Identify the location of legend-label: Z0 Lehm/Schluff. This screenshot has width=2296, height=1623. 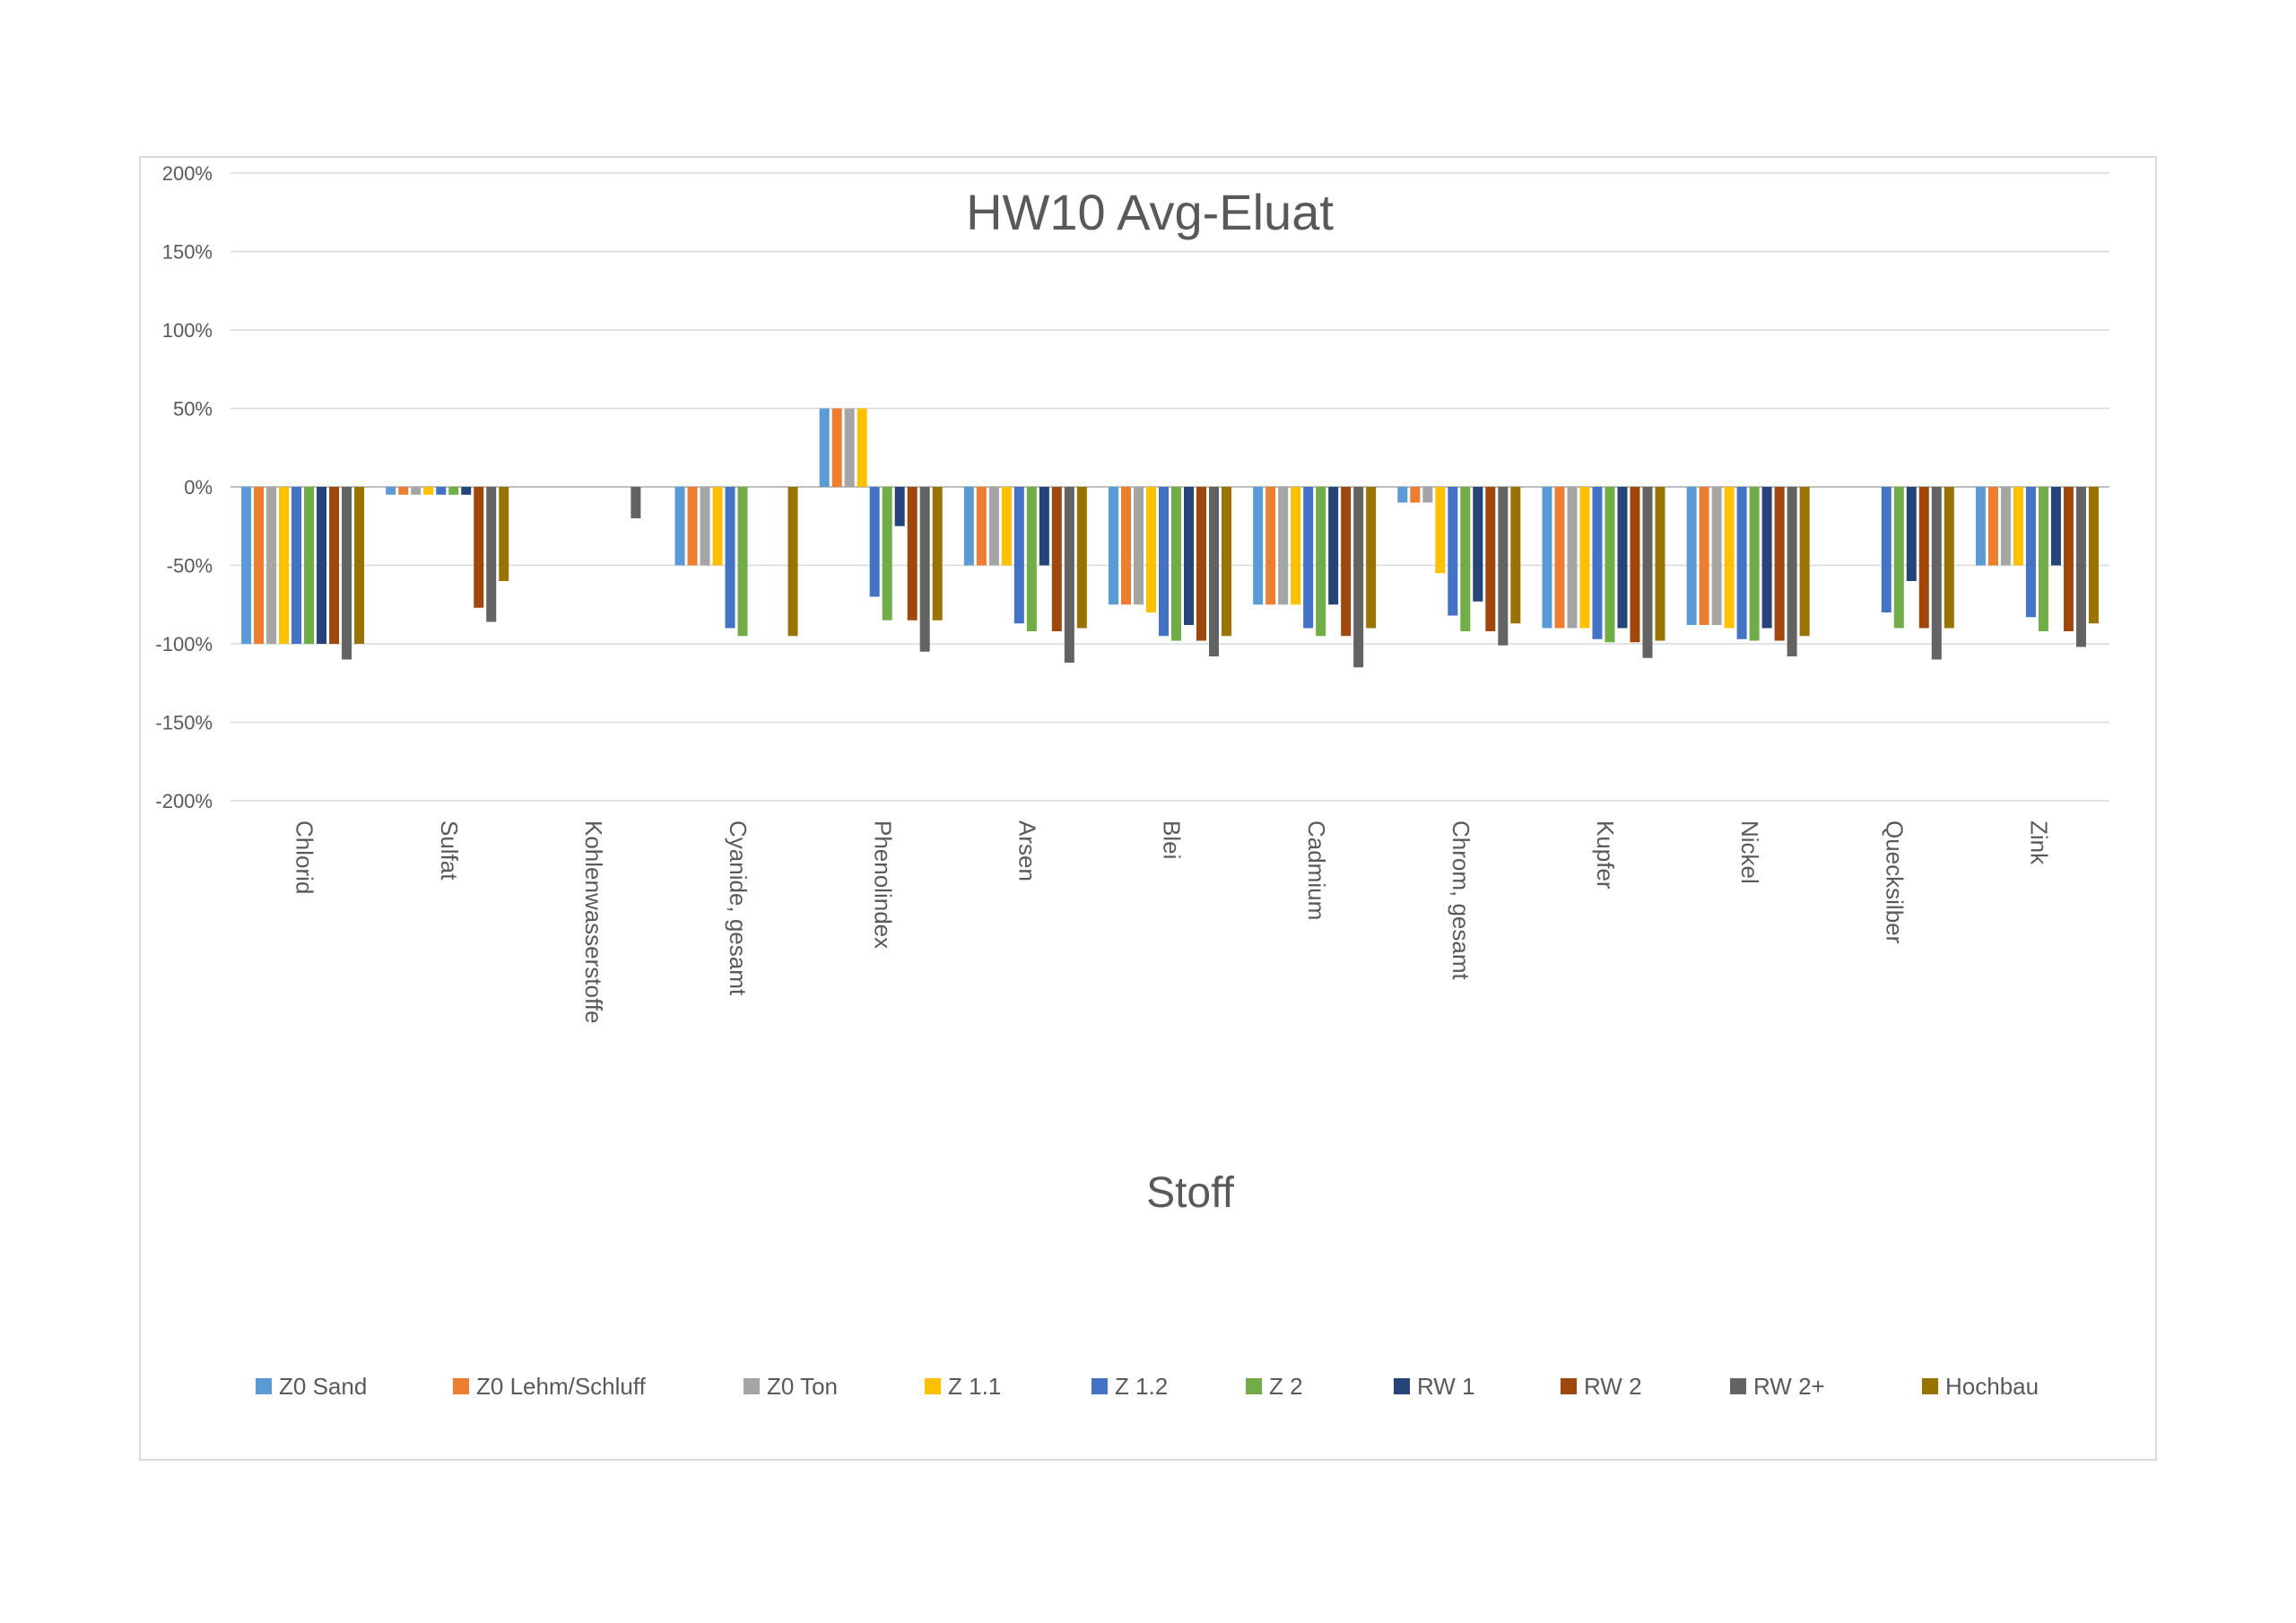
(561, 1386).